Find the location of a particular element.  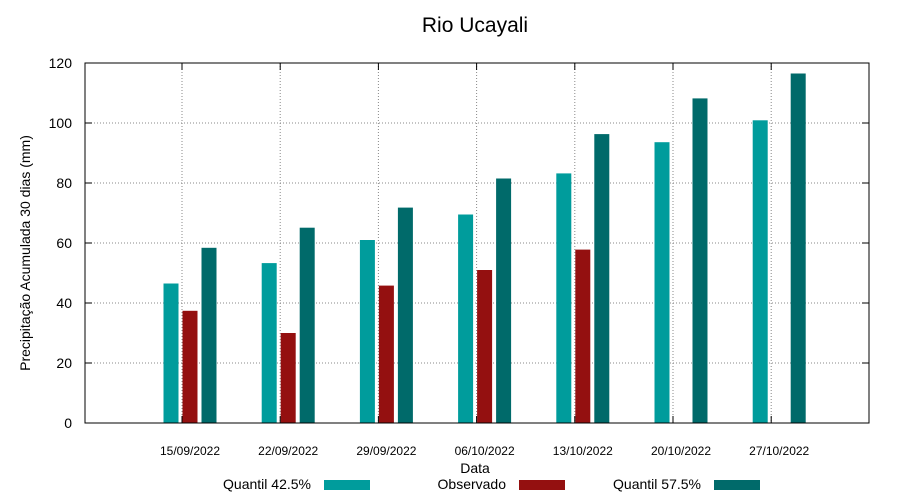

y-tick-label: 80 is located at coordinates (64, 183).